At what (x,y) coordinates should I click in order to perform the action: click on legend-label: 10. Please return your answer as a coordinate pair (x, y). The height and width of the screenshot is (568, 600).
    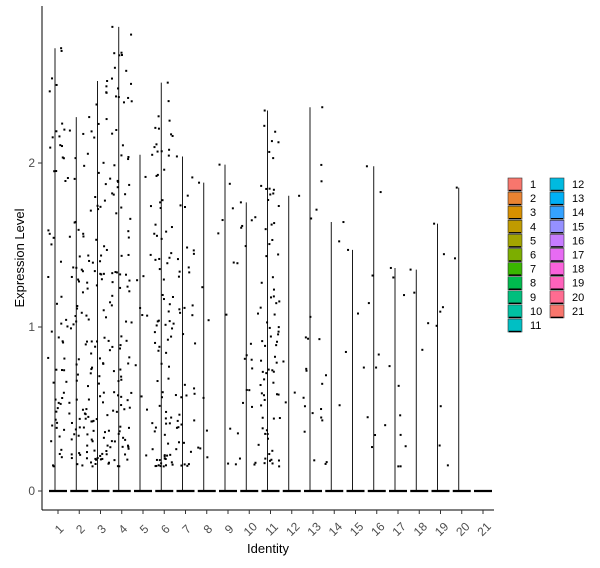
    Looking at the image, I should click on (536, 312).